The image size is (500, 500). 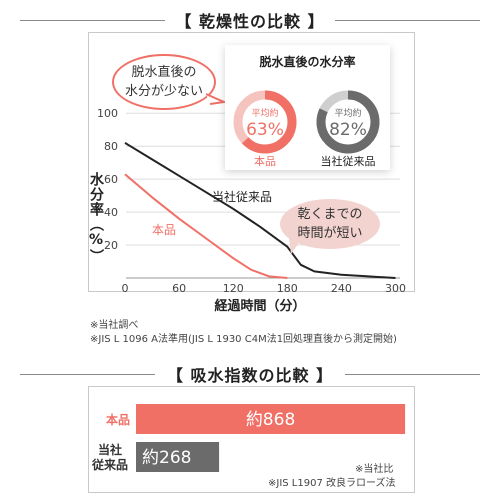 What do you see at coordinates (348, 161) in the screenshot?
I see `donut-label: 当社従来品` at bounding box center [348, 161].